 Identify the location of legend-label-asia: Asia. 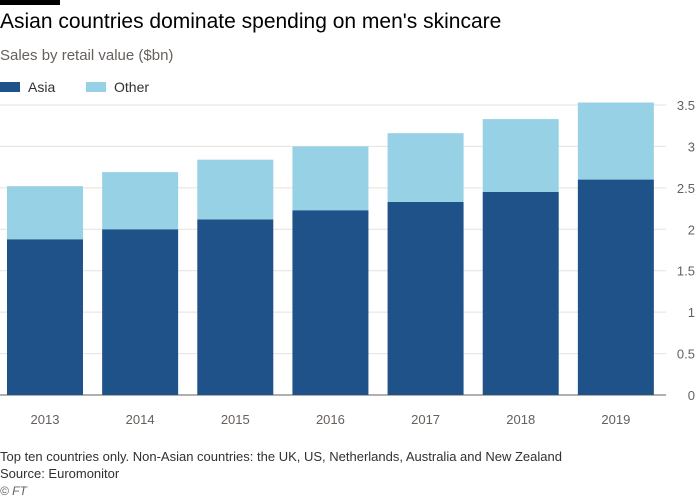
(42, 87).